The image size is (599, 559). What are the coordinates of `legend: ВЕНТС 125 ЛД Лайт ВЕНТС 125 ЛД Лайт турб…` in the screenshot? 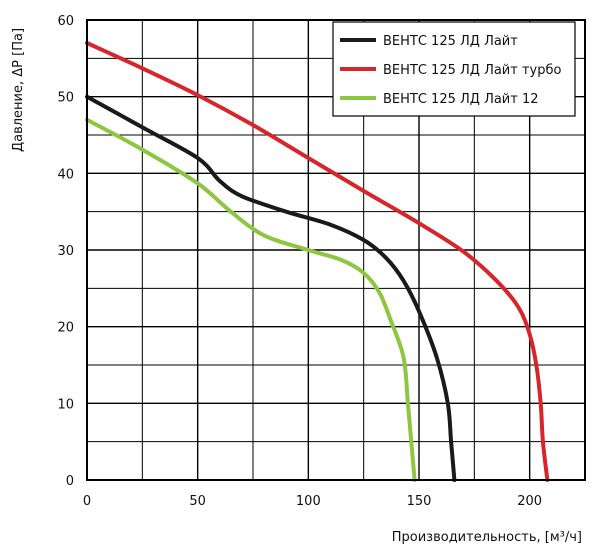 It's located at (454, 69).